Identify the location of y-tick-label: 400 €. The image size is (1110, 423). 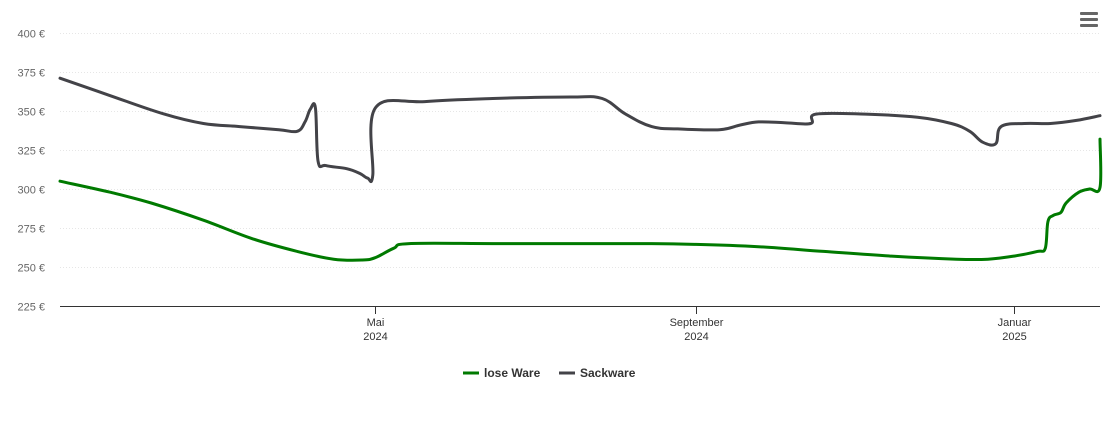
(31, 35).